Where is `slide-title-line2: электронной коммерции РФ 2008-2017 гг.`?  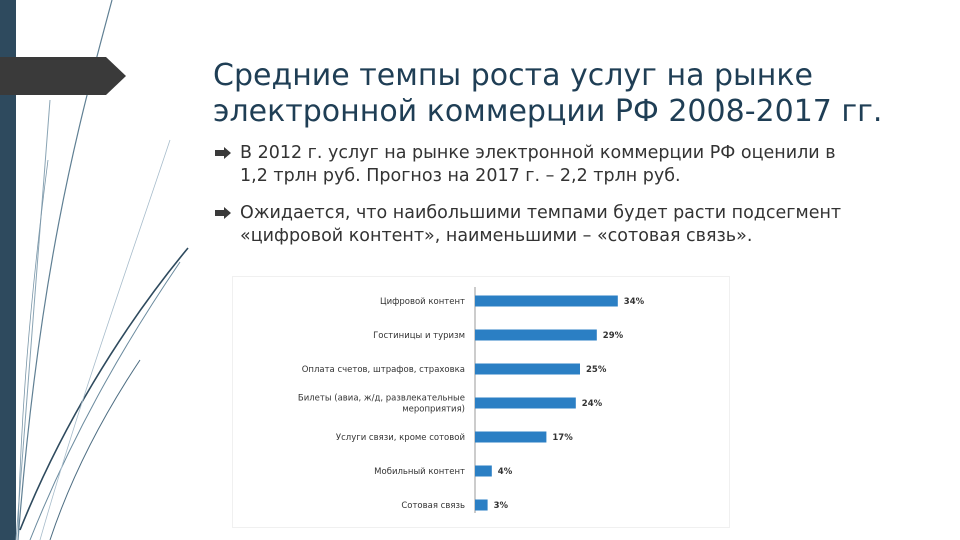 slide-title-line2: электронной коммерции РФ 2008-2017 гг. is located at coordinates (548, 111).